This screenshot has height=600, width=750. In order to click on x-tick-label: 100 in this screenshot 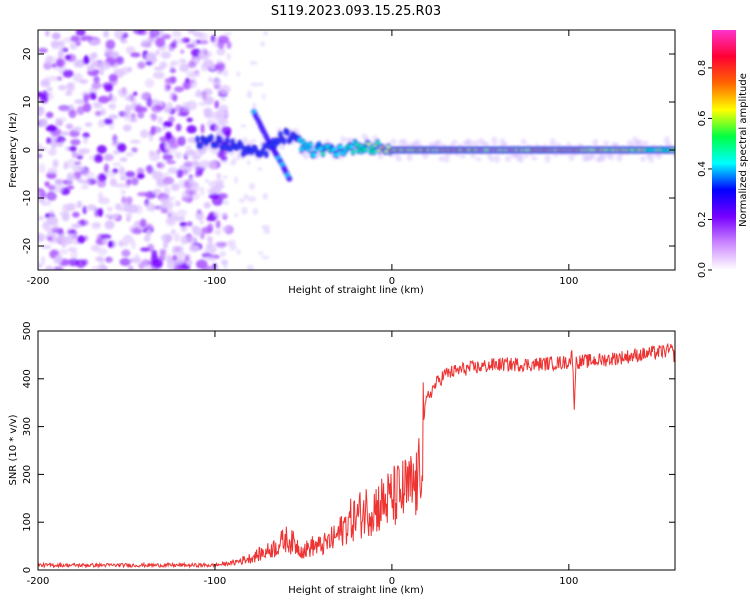, I will do `click(568, 281)`.